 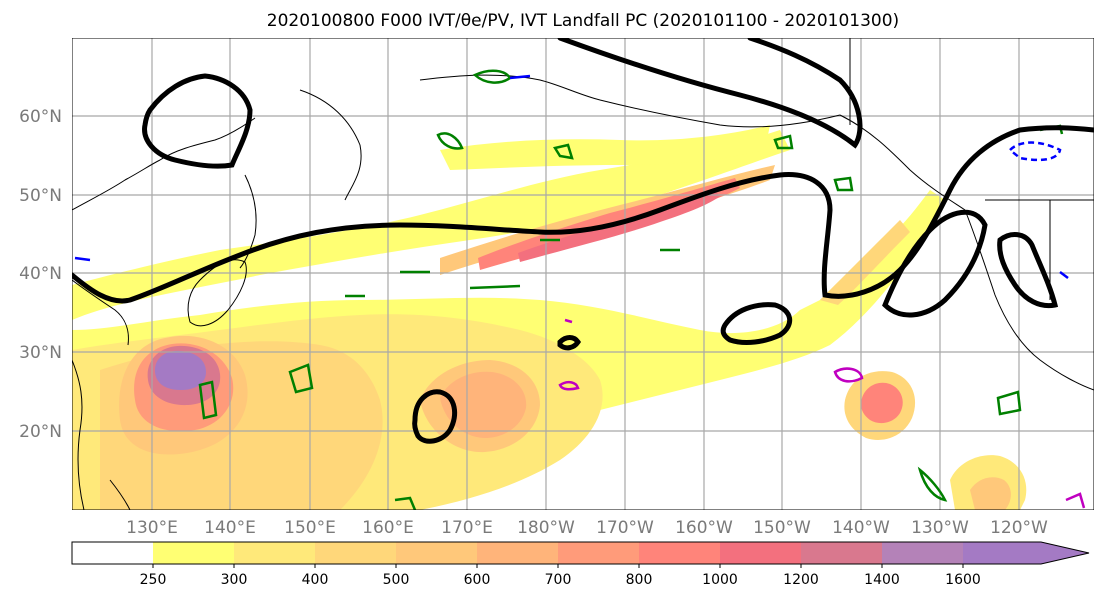 I want to click on colorbar-label: 300, so click(x=234, y=580).